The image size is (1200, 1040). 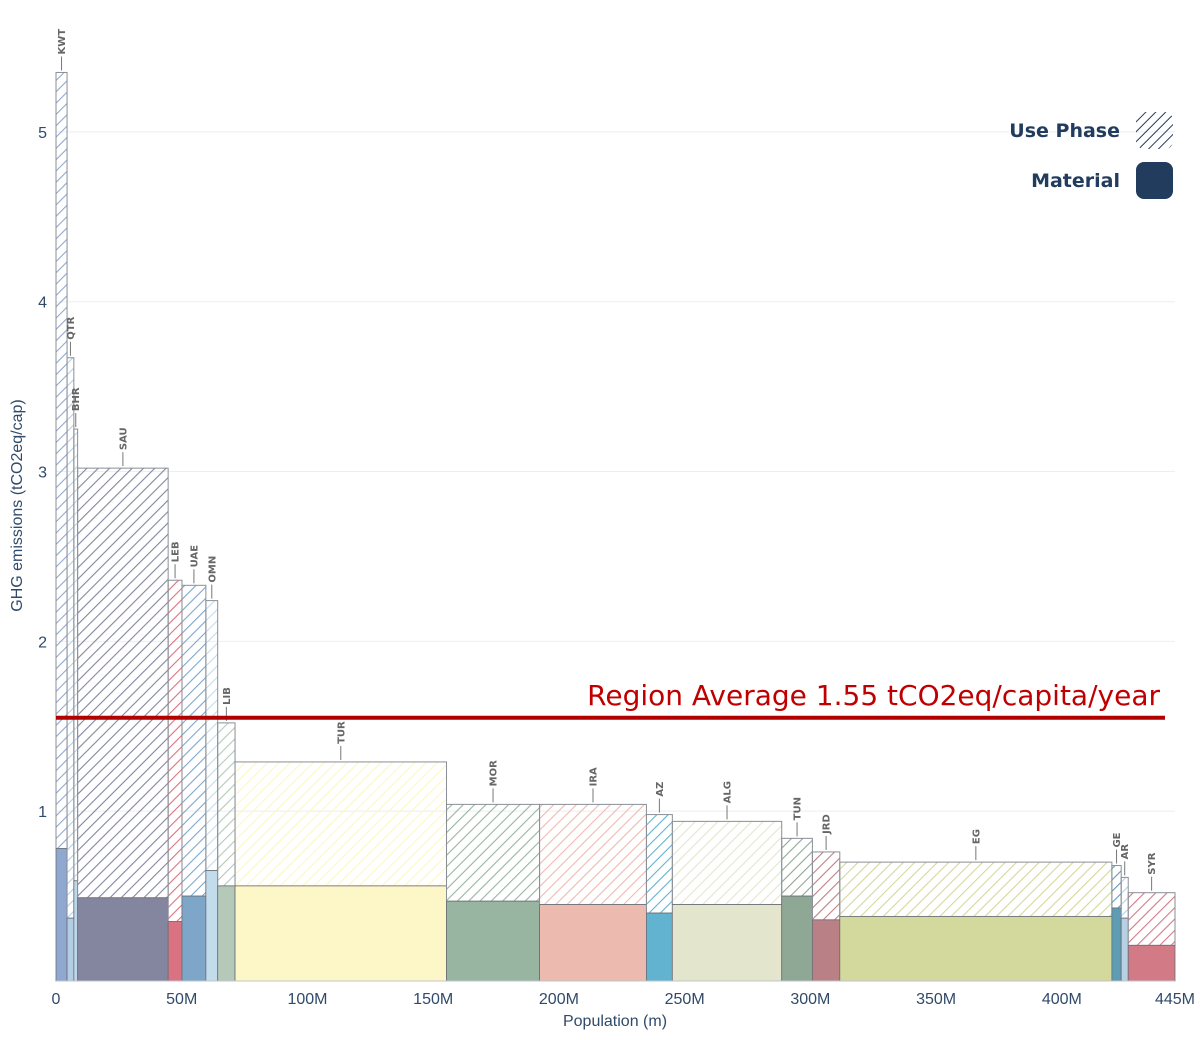 What do you see at coordinates (42, 642) in the screenshot?
I see `y-tick-label: 2` at bounding box center [42, 642].